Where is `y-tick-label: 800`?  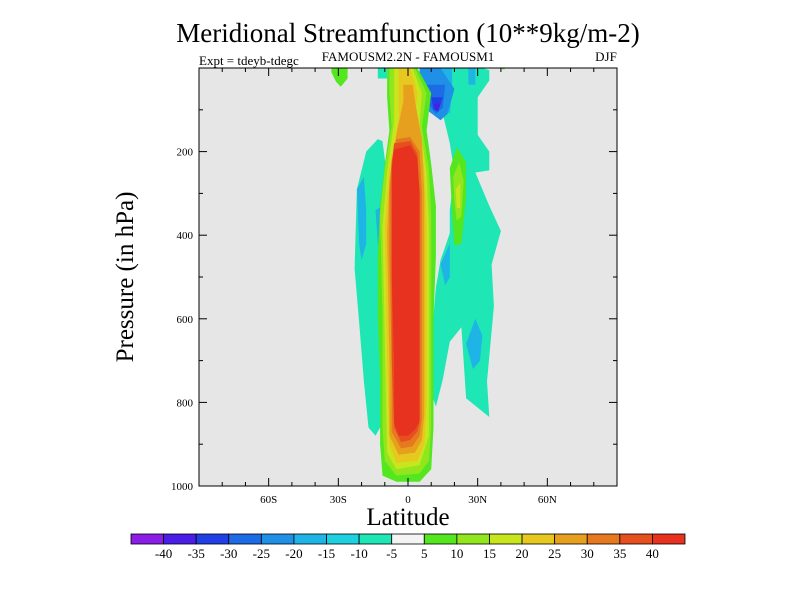
y-tick-label: 800 is located at coordinates (185, 403).